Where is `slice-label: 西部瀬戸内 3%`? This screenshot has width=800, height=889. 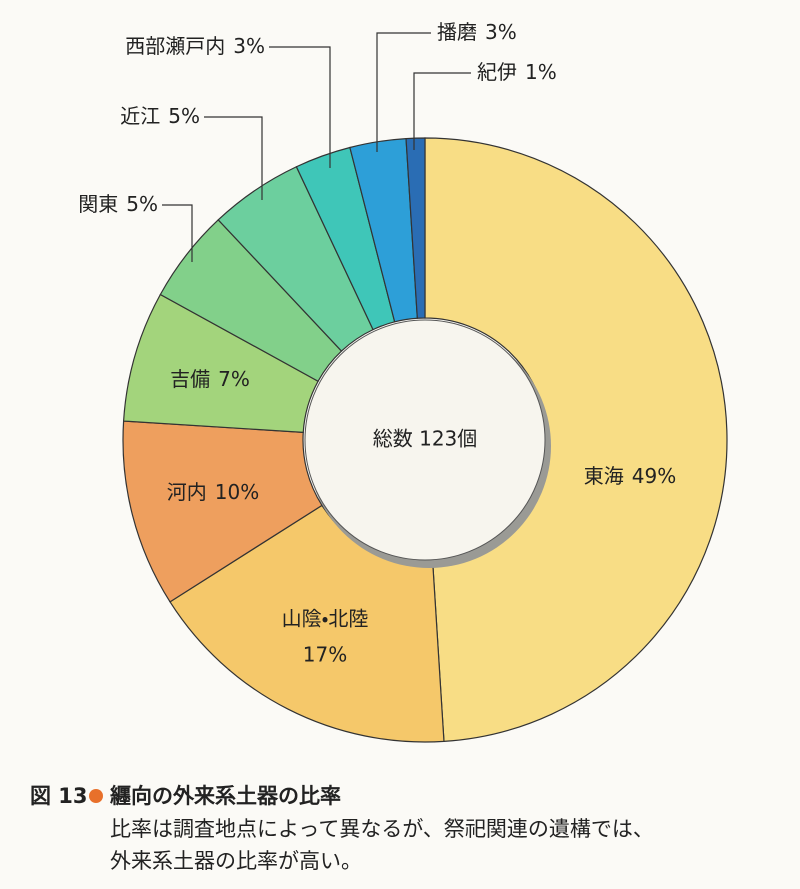 slice-label: 西部瀬戸内 3% is located at coordinates (195, 46).